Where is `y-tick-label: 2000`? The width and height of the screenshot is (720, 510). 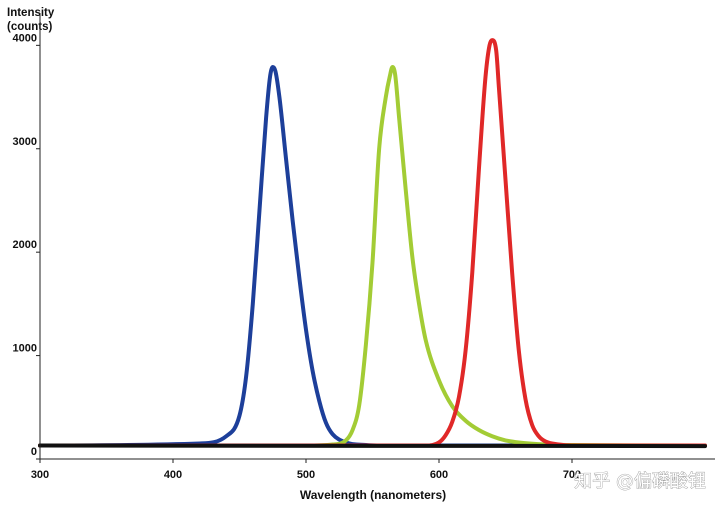
y-tick-label: 2000 is located at coordinates (25, 245).